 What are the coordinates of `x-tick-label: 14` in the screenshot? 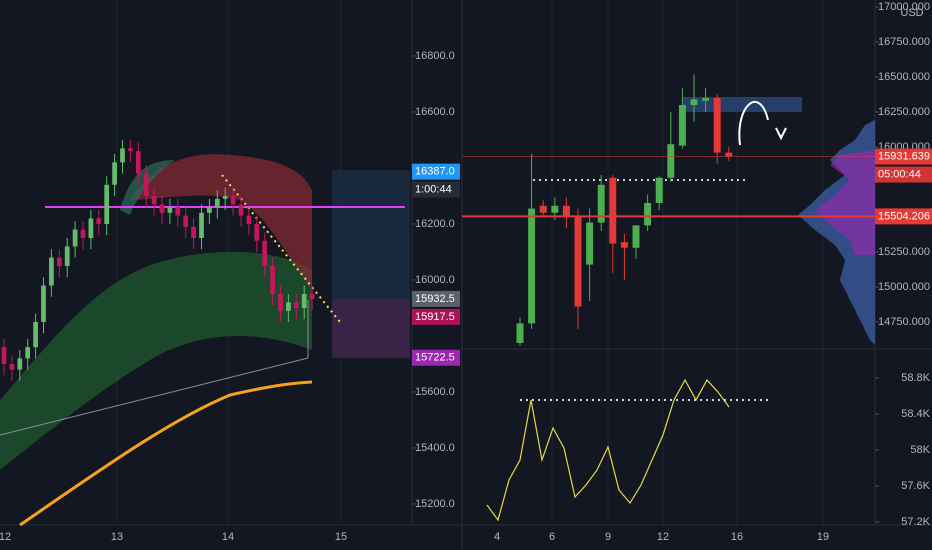 It's located at (228, 537).